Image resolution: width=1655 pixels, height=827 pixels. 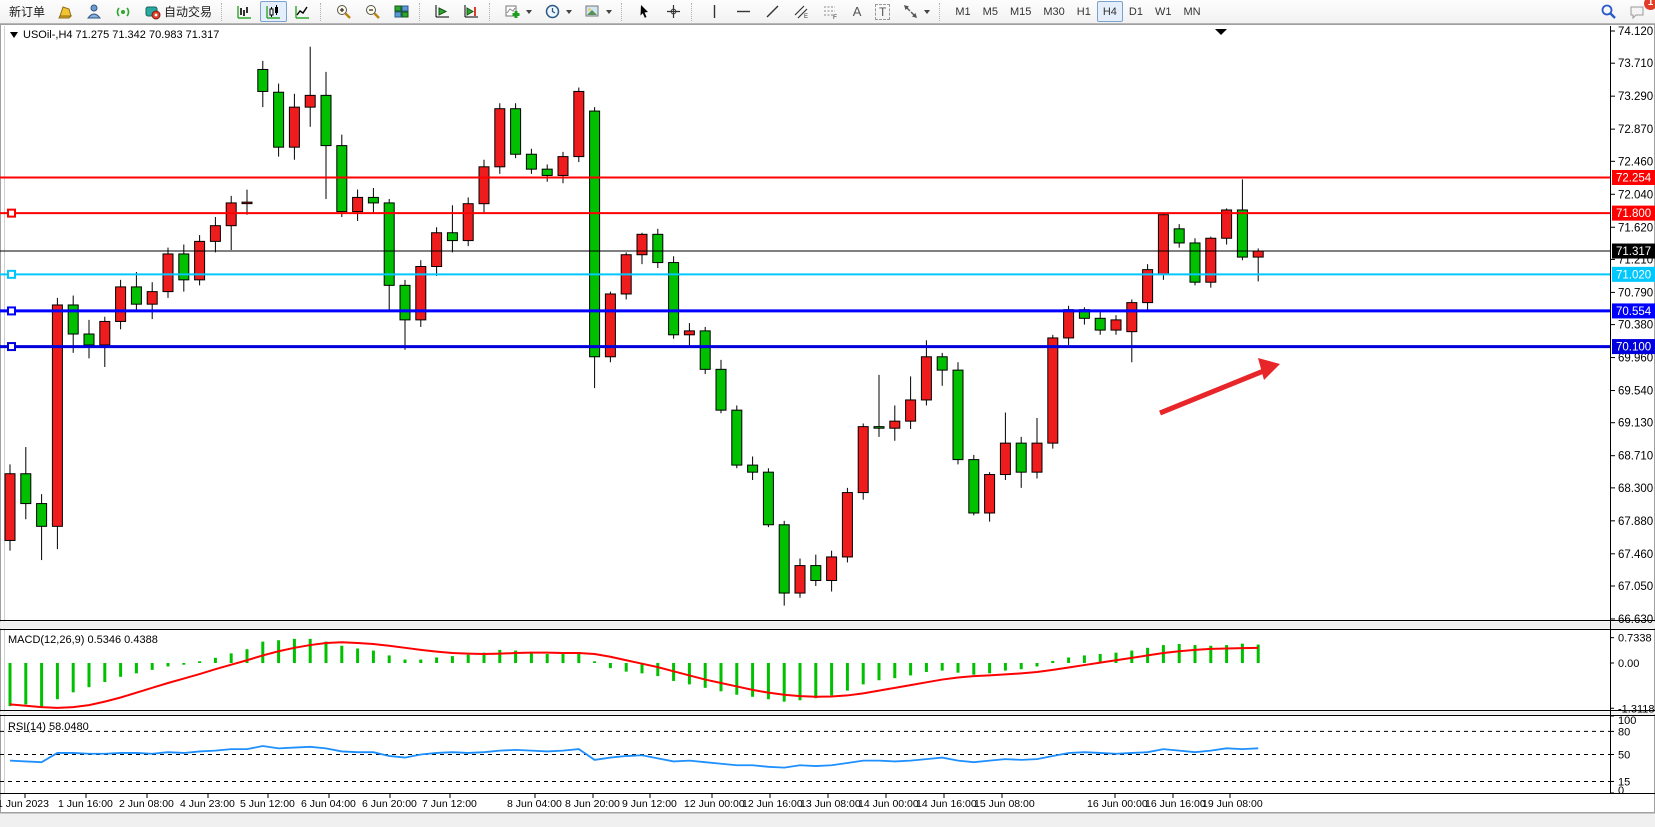 What do you see at coordinates (302, 11) in the screenshot?
I see `line-chart-button` at bounding box center [302, 11].